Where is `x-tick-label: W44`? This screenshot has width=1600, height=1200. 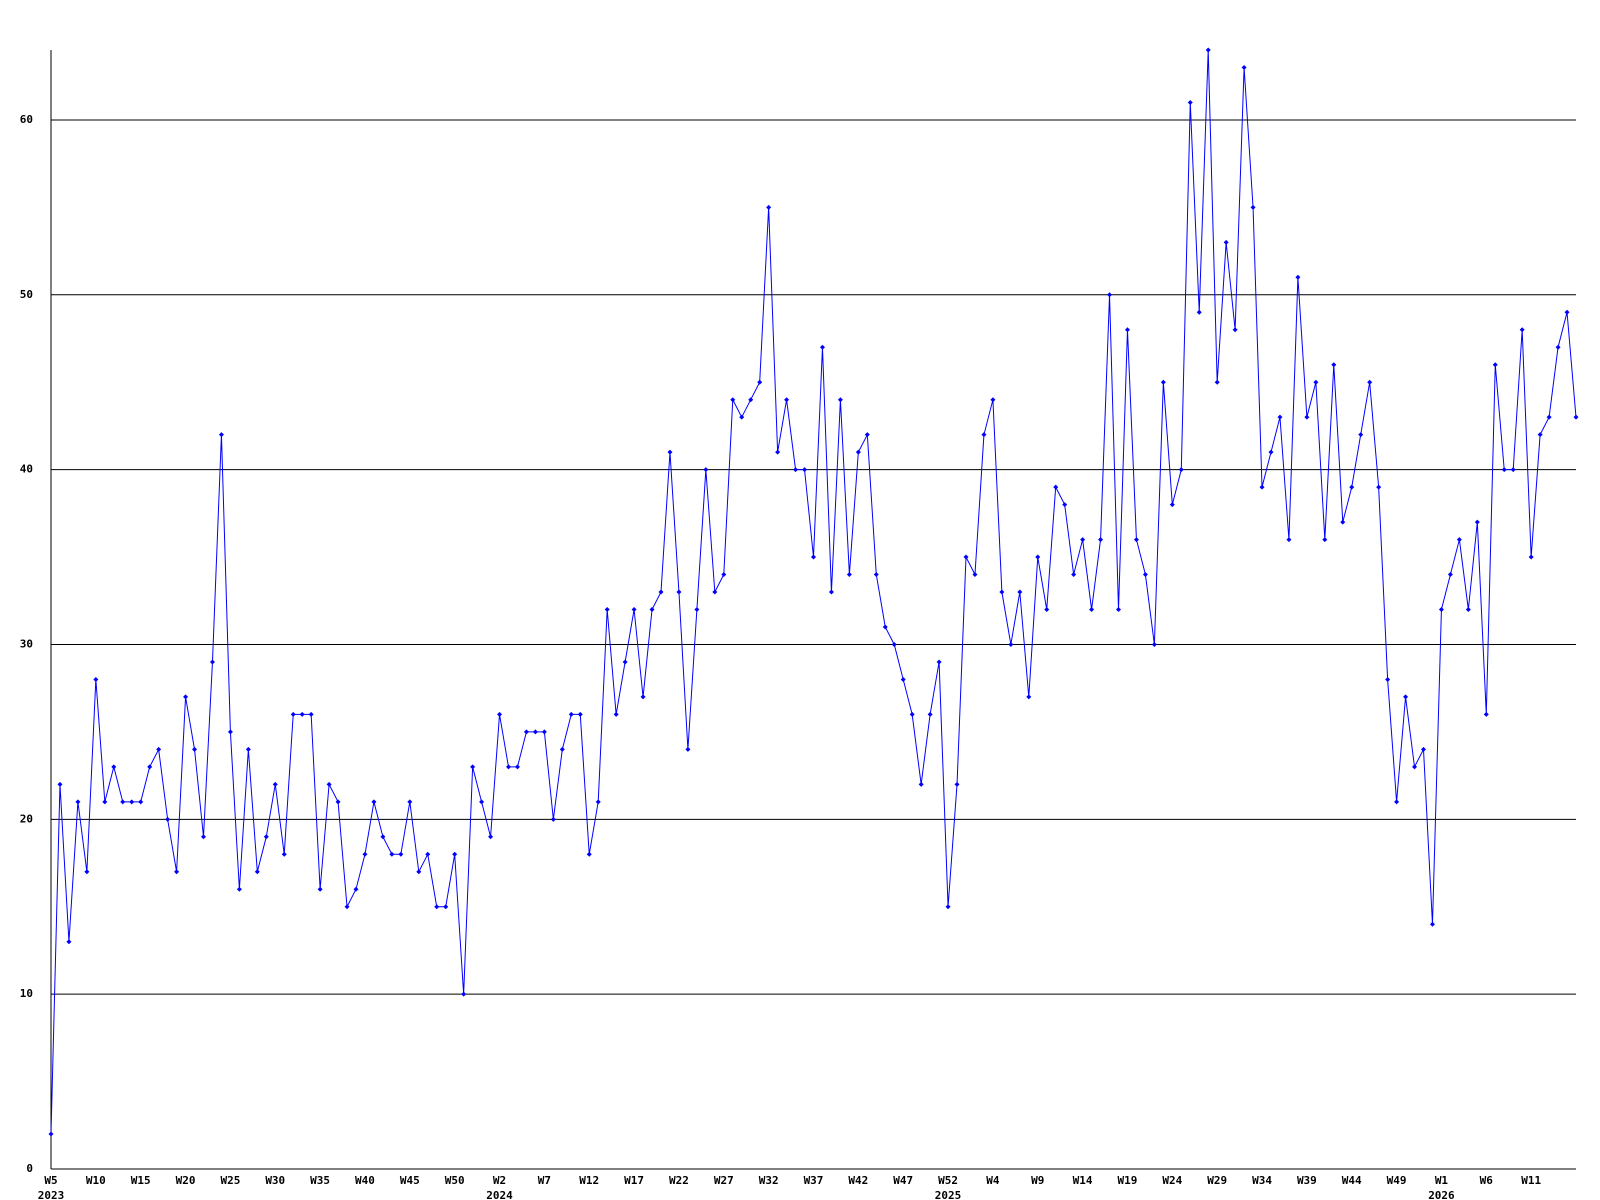 x-tick-label: W44 is located at coordinates (1352, 1180).